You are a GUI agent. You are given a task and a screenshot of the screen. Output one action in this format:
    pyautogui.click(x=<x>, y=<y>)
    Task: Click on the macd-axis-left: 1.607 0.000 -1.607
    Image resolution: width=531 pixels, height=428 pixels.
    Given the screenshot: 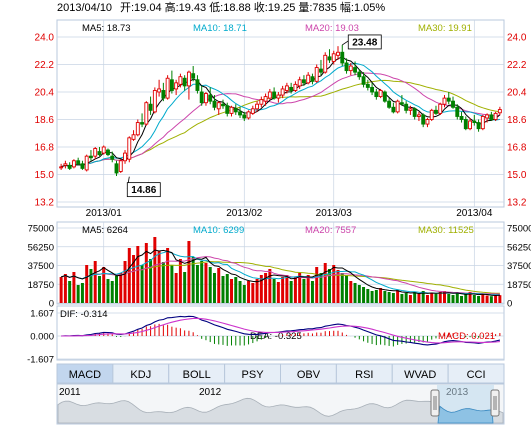 What is the action you would take?
    pyautogui.click(x=40, y=337)
    